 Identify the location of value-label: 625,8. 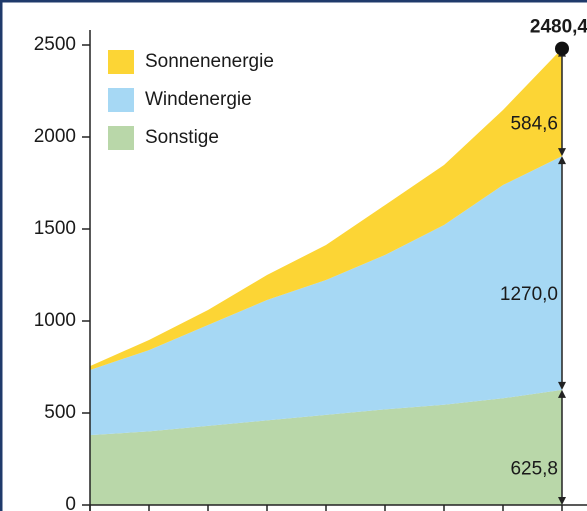
(534, 468).